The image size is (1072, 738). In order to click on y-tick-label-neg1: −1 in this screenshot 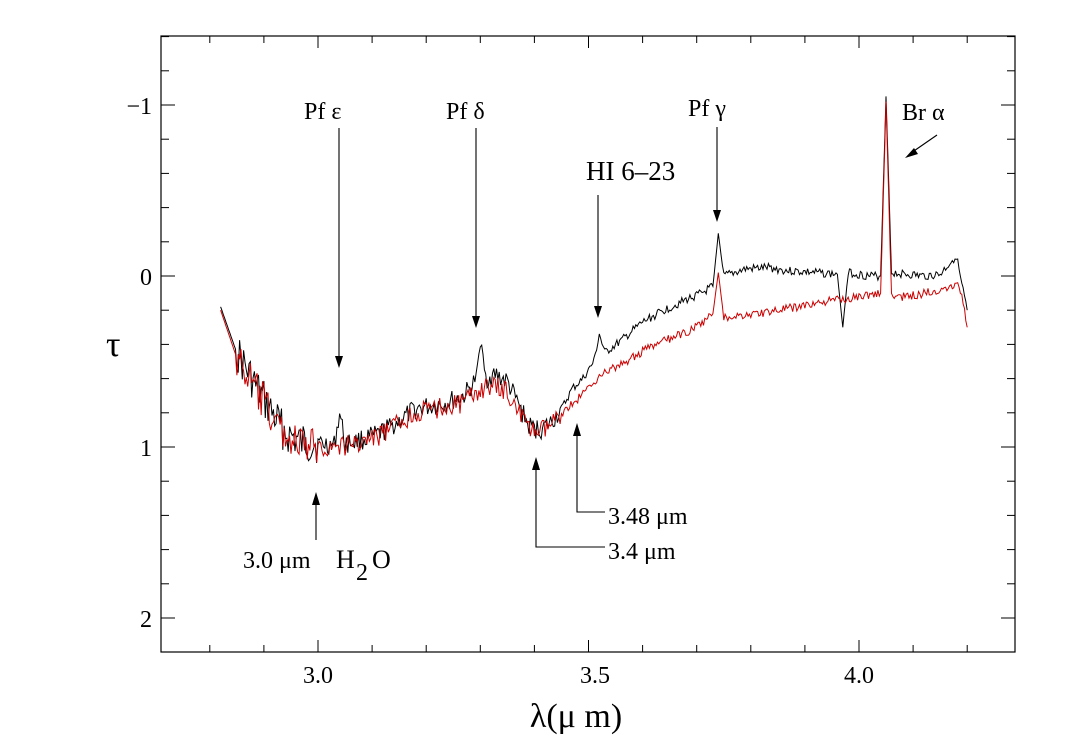, I will do `click(139, 107)`.